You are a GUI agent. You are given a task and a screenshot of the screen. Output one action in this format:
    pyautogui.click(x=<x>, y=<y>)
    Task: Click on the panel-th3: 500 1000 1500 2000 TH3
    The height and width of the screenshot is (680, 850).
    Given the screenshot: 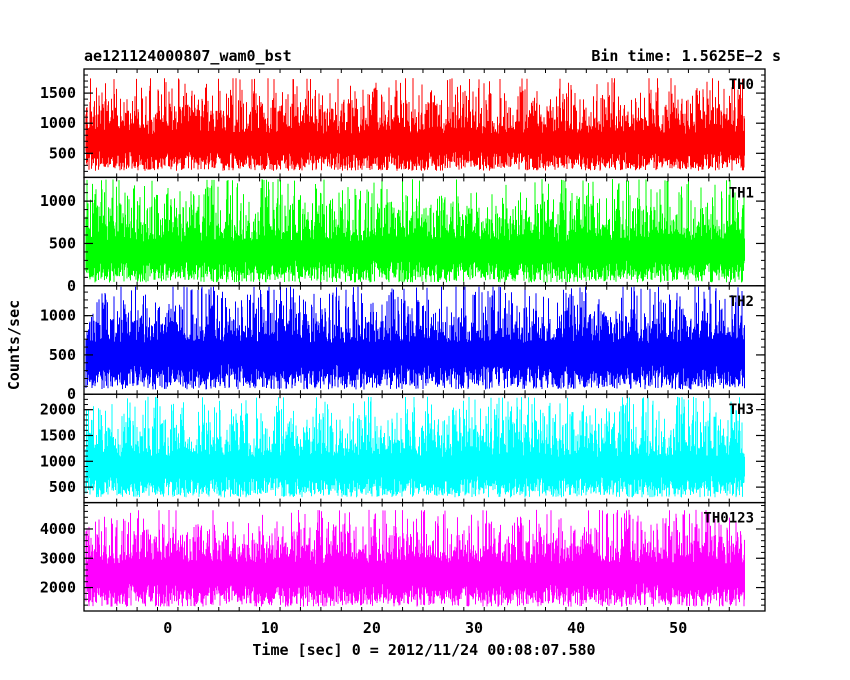 What is the action you would take?
    pyautogui.click(x=403, y=448)
    